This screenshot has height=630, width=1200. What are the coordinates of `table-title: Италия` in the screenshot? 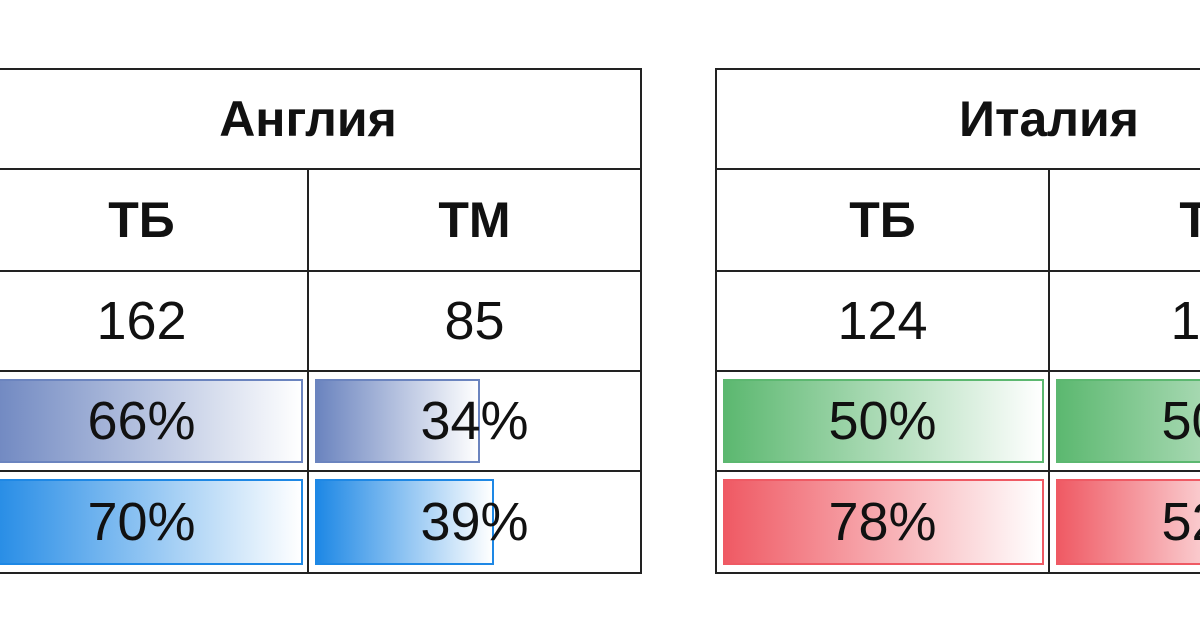 It's located at (957, 119).